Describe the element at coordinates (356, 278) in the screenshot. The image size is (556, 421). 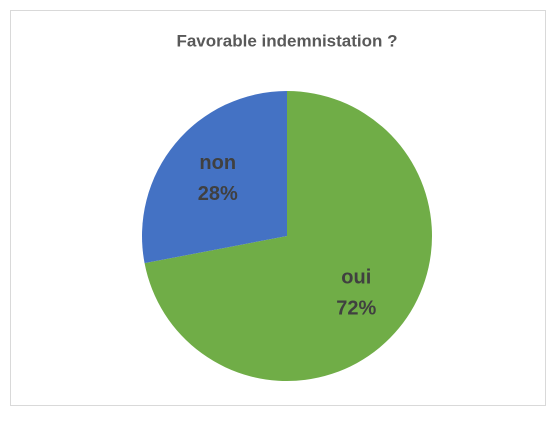
I see `slice-label: oui` at that location.